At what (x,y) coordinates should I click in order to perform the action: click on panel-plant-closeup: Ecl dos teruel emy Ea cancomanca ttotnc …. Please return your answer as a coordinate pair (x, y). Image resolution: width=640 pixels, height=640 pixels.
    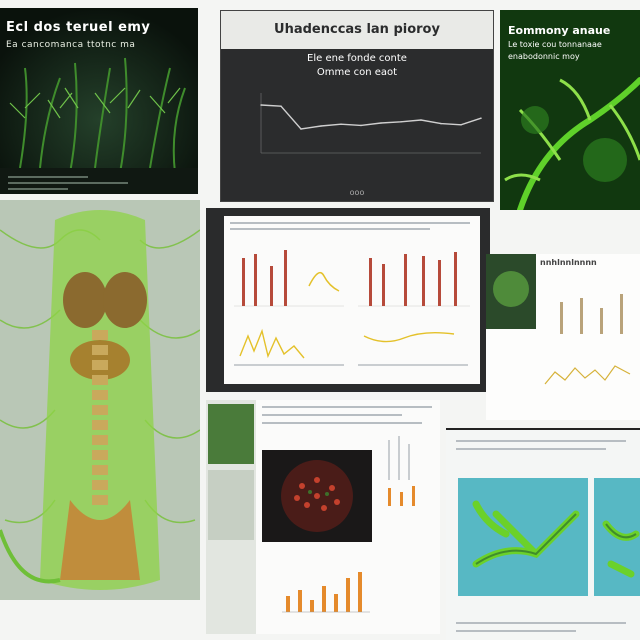
    Looking at the image, I should click on (99, 101).